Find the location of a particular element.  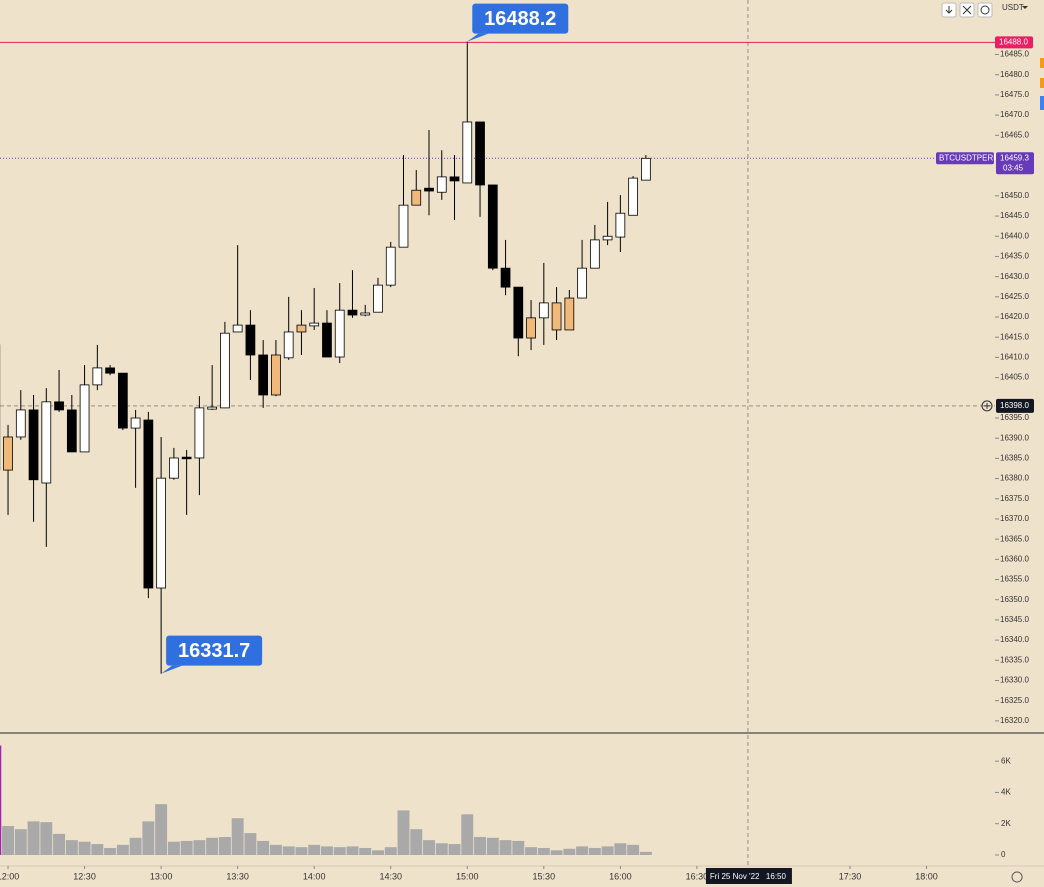

y-tick-label: 16325.0 is located at coordinates (1014, 700).